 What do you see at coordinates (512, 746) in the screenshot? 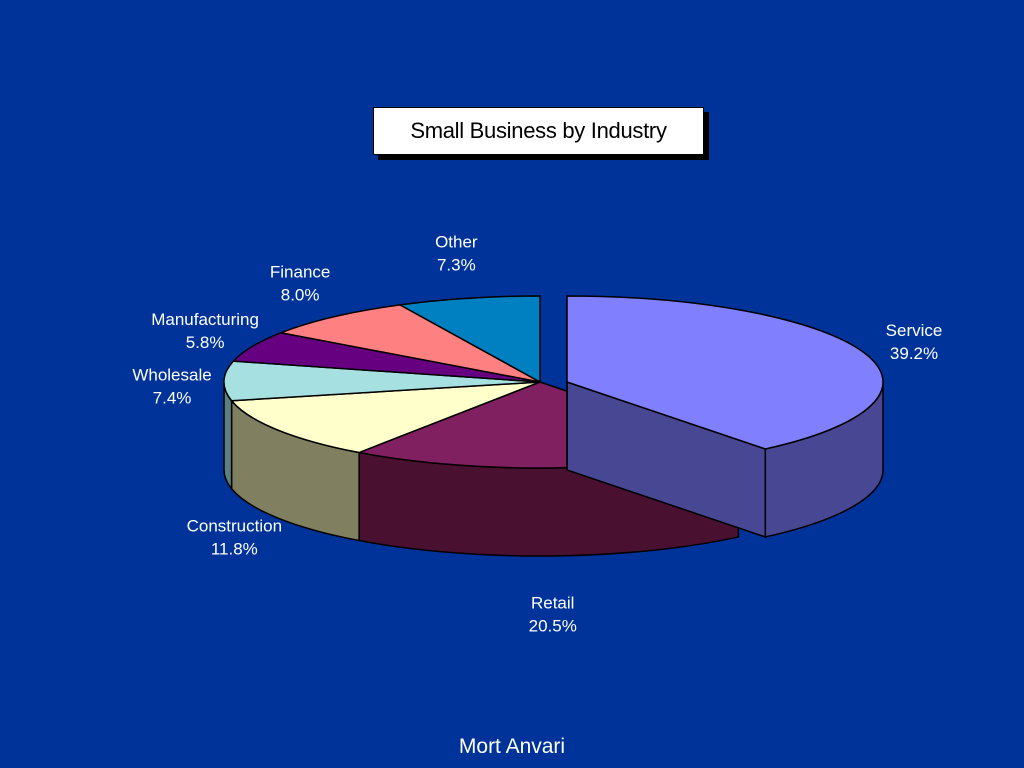
I see `footer-author: Mort Anvari` at bounding box center [512, 746].